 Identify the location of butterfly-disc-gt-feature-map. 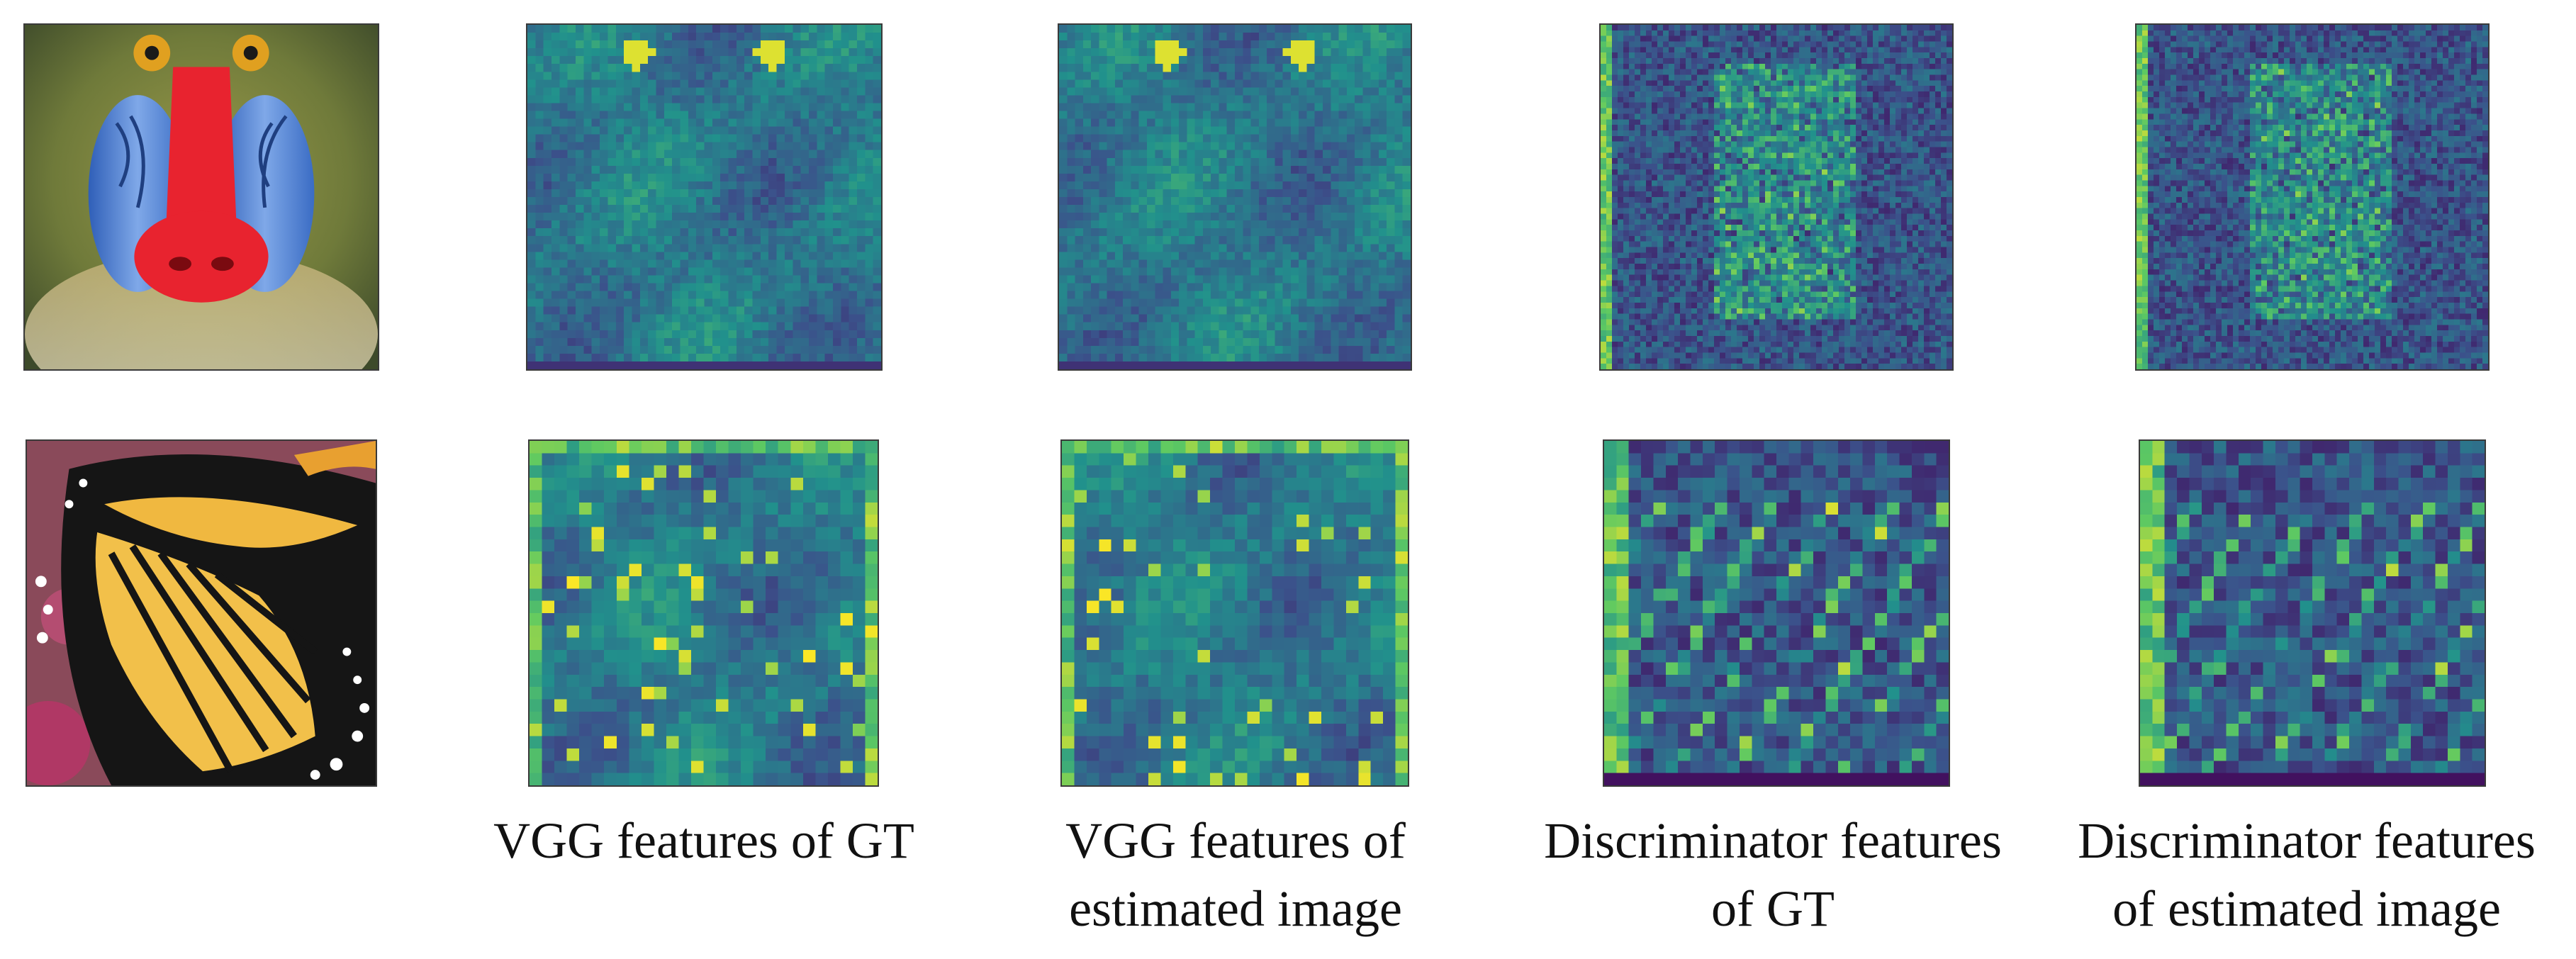
(1777, 613).